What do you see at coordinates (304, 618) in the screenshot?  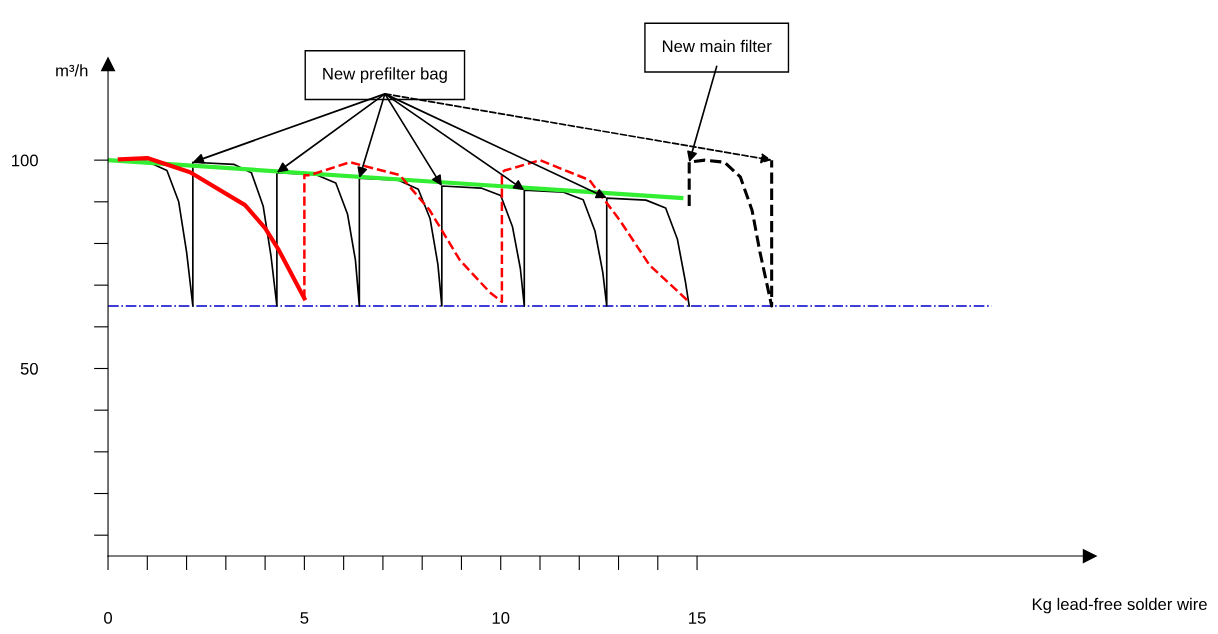 I see `x-tick-label: 5` at bounding box center [304, 618].